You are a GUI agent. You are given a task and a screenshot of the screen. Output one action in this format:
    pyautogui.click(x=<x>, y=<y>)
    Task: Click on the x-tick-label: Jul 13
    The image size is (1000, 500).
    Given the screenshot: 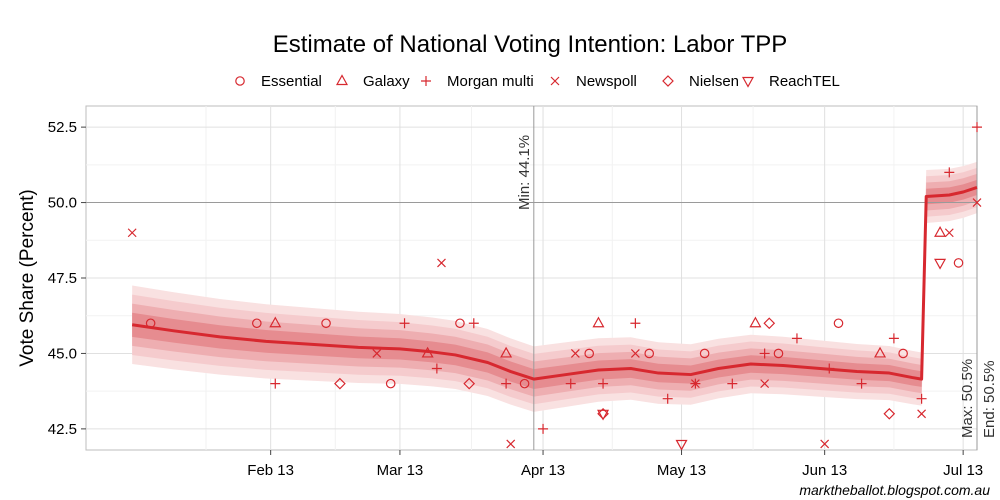 What is the action you would take?
    pyautogui.click(x=963, y=470)
    